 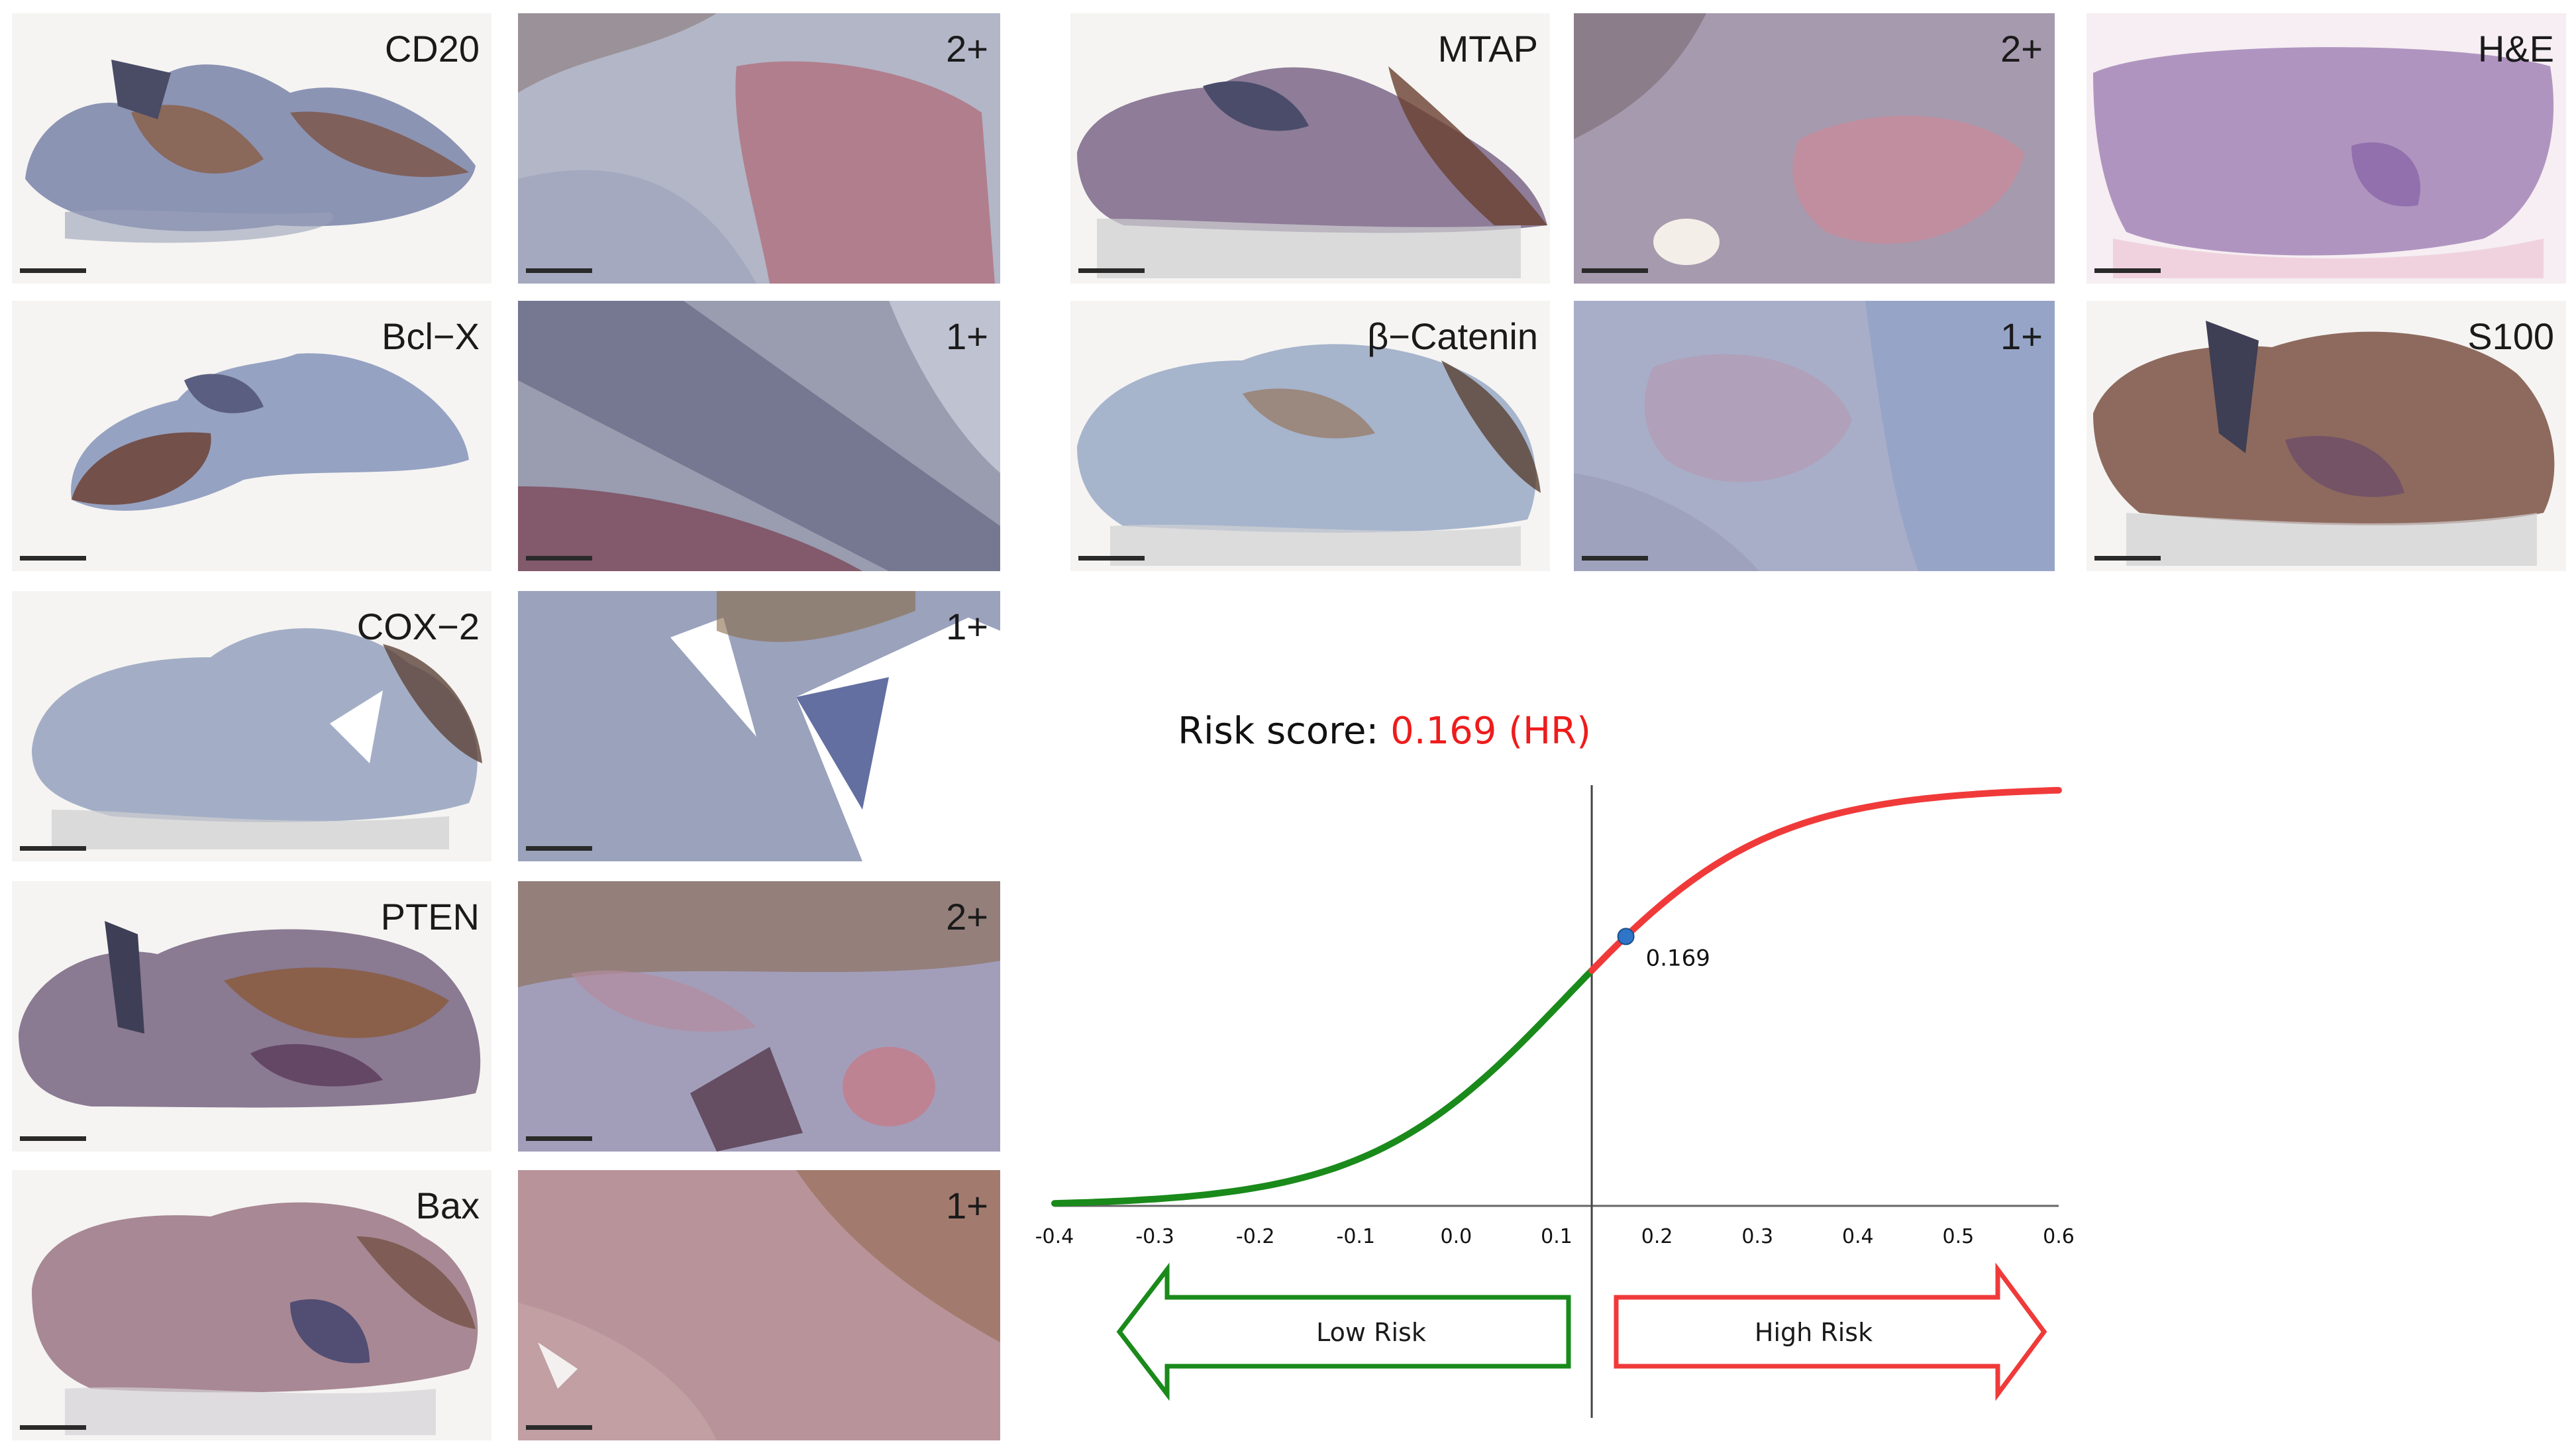 What do you see at coordinates (1487, 49) in the screenshot?
I see `mtap-label: MTAP` at bounding box center [1487, 49].